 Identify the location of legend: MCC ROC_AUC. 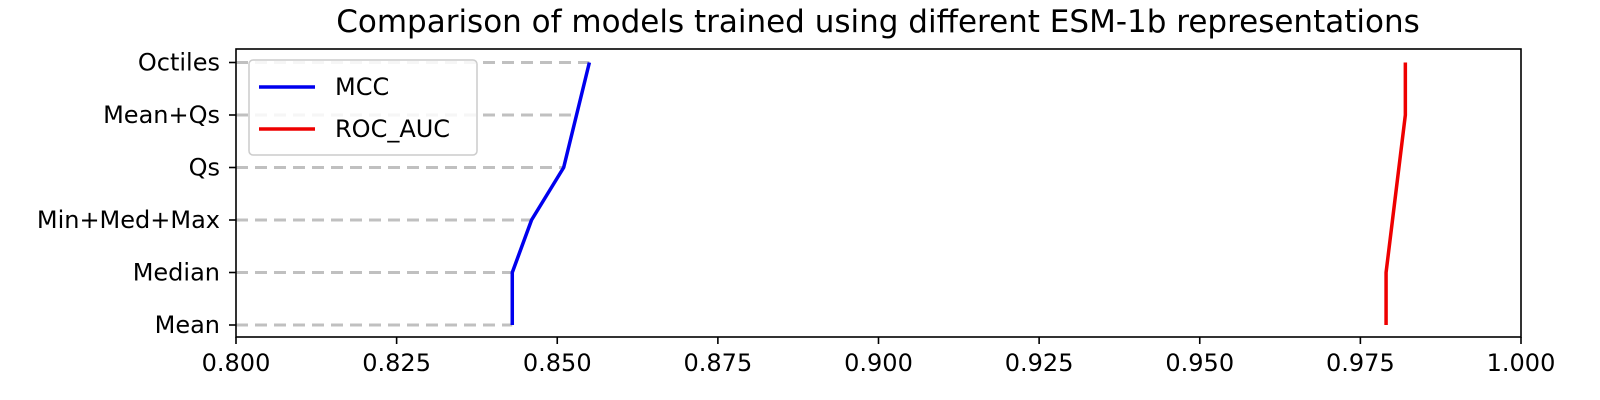
(363, 107).